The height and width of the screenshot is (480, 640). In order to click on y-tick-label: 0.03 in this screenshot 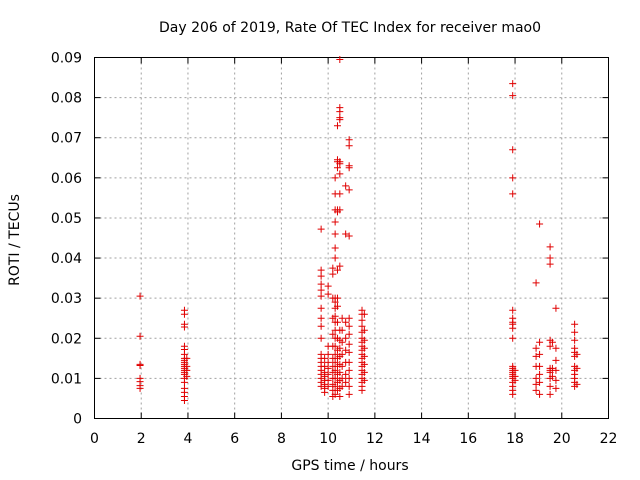, I will do `click(66, 299)`.